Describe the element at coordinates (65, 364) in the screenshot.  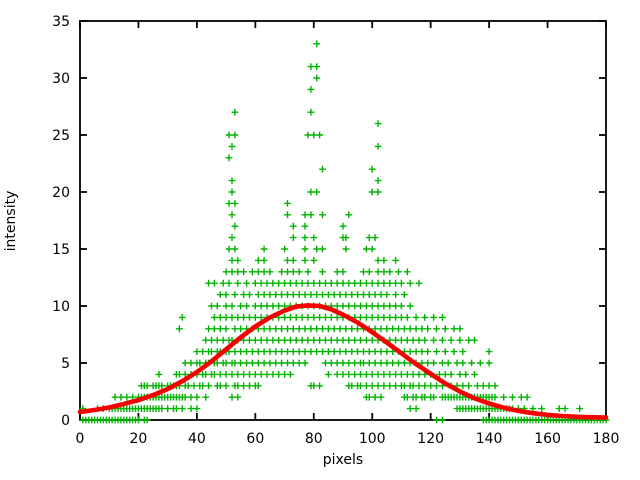
I see `y-tick-label: 5` at that location.